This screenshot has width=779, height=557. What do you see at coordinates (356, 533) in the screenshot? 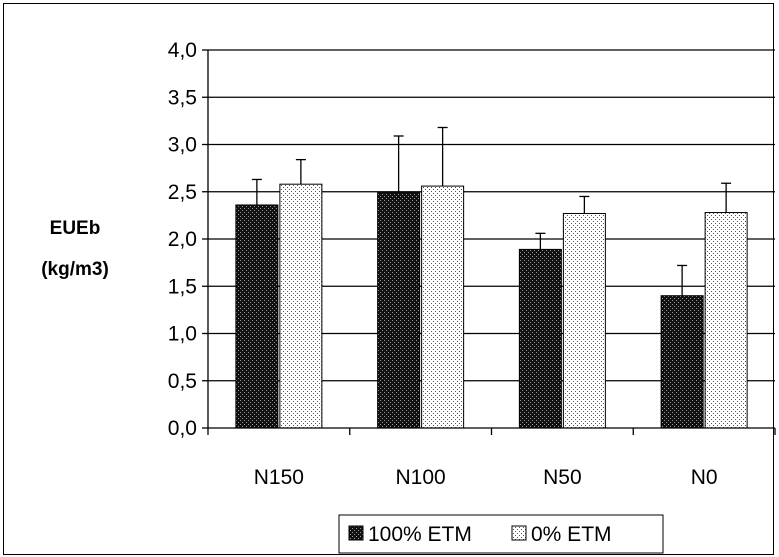
I see `legend-swatch-100-etm` at bounding box center [356, 533].